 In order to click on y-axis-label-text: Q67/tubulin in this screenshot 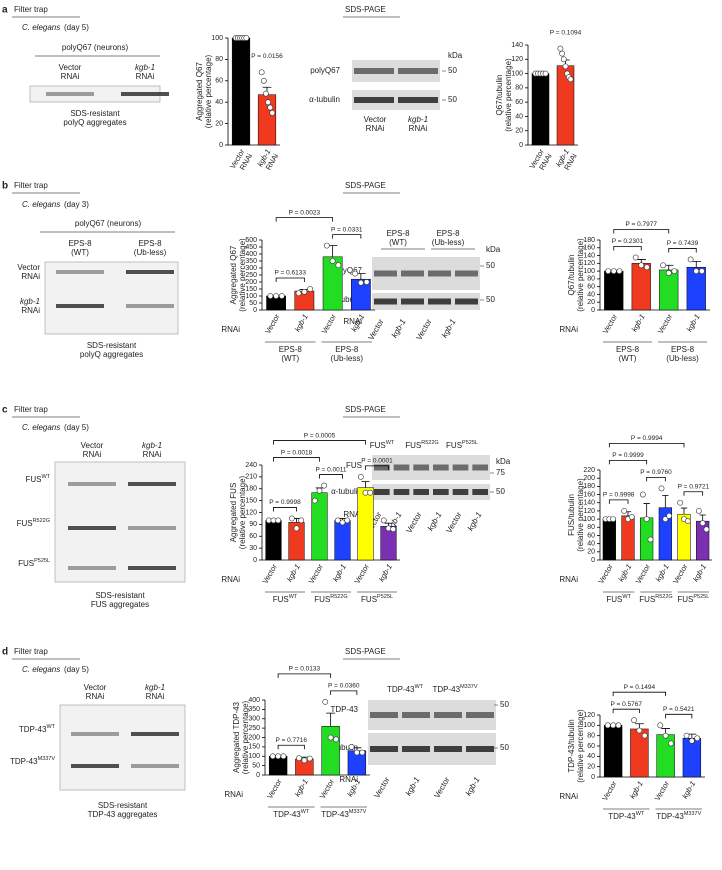, I will do `click(499, 95)`.